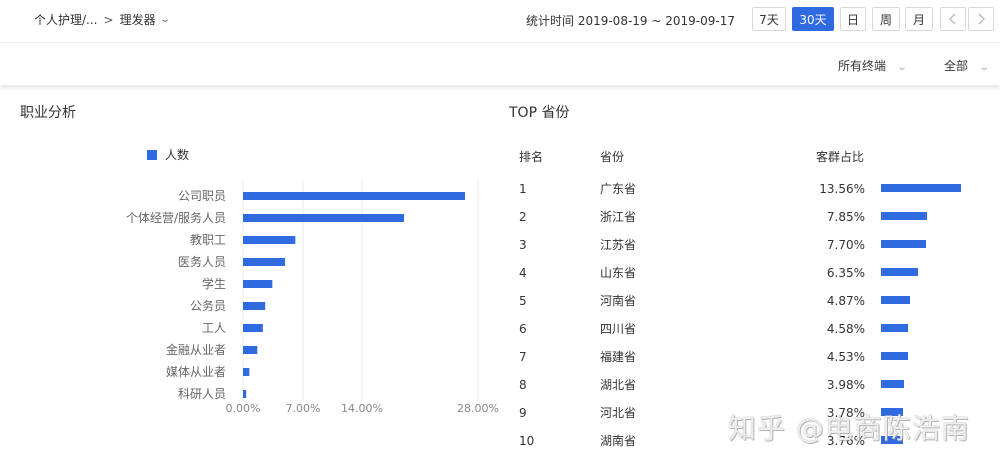 This screenshot has height=467, width=1000. What do you see at coordinates (500, 392) in the screenshot?
I see `table-row: 8 湖北省 3.98%` at bounding box center [500, 392].